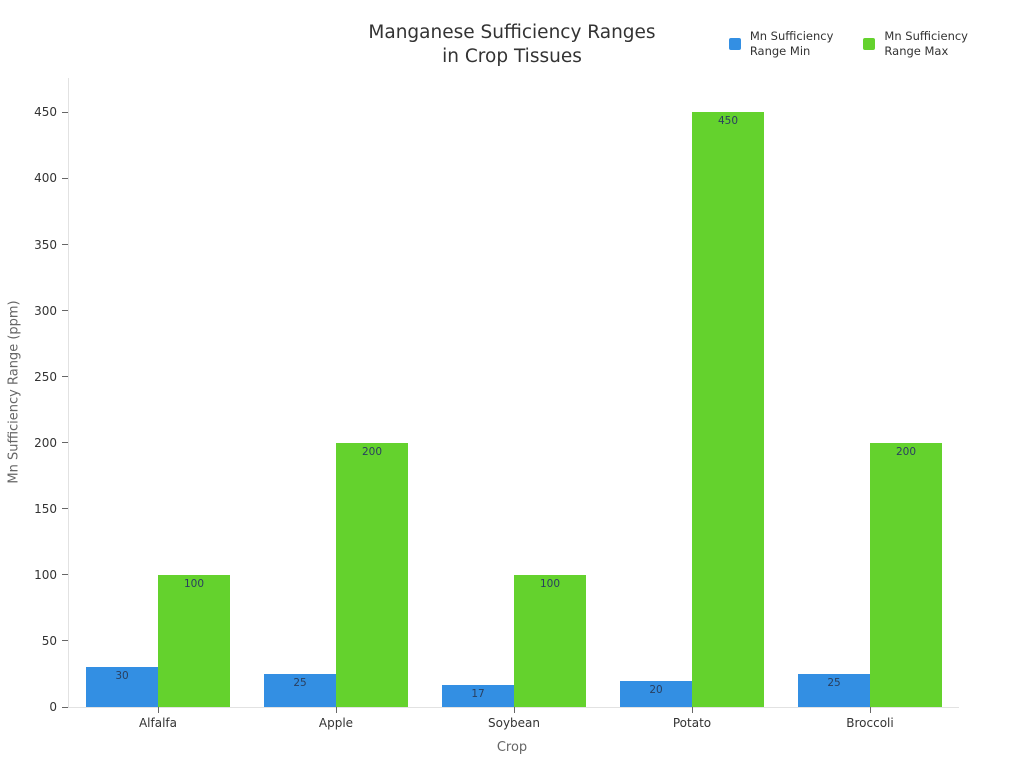 Image resolution: width=1024 pixels, height=768 pixels. I want to click on bar-min-soybean: 17, so click(478, 695).